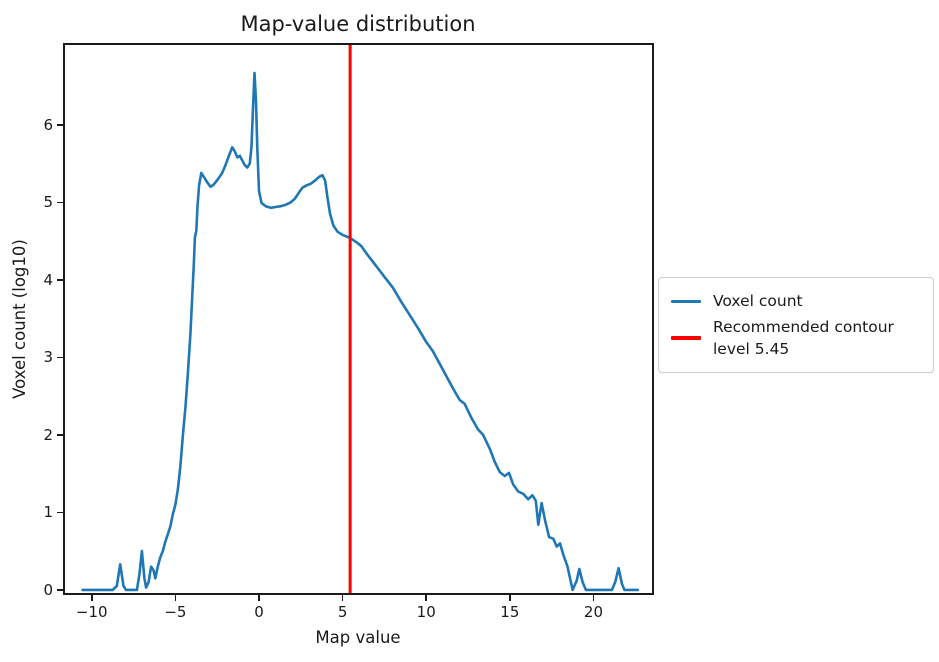 Image resolution: width=939 pixels, height=662 pixels. What do you see at coordinates (175, 612) in the screenshot?
I see `x-tick-label: −5` at bounding box center [175, 612].